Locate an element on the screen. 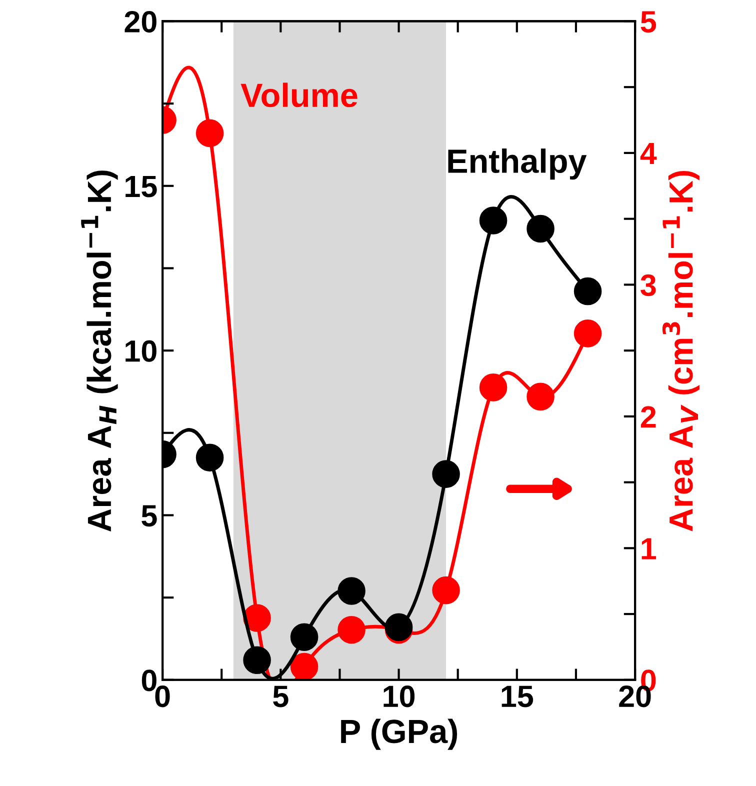 The width and height of the screenshot is (756, 786). x-tick-label: 5 is located at coordinates (280, 697).